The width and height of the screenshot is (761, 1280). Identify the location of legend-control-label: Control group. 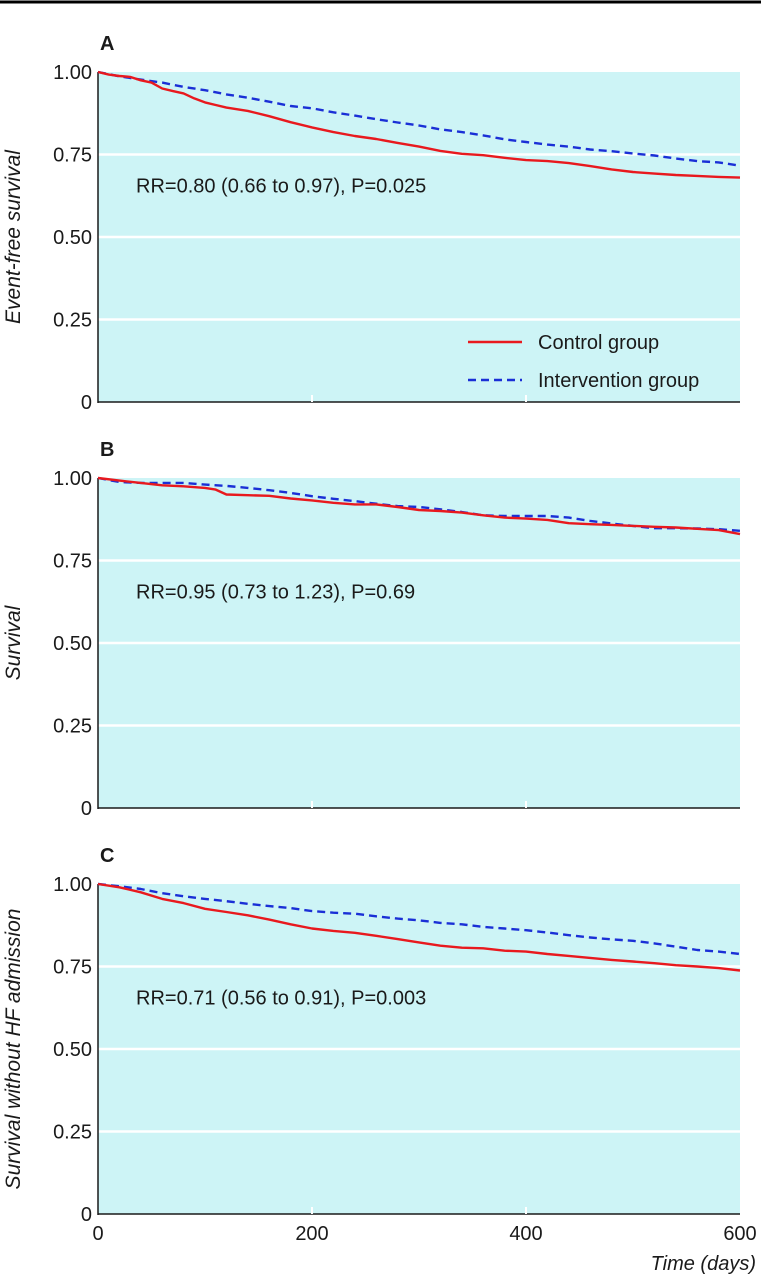
(598, 343).